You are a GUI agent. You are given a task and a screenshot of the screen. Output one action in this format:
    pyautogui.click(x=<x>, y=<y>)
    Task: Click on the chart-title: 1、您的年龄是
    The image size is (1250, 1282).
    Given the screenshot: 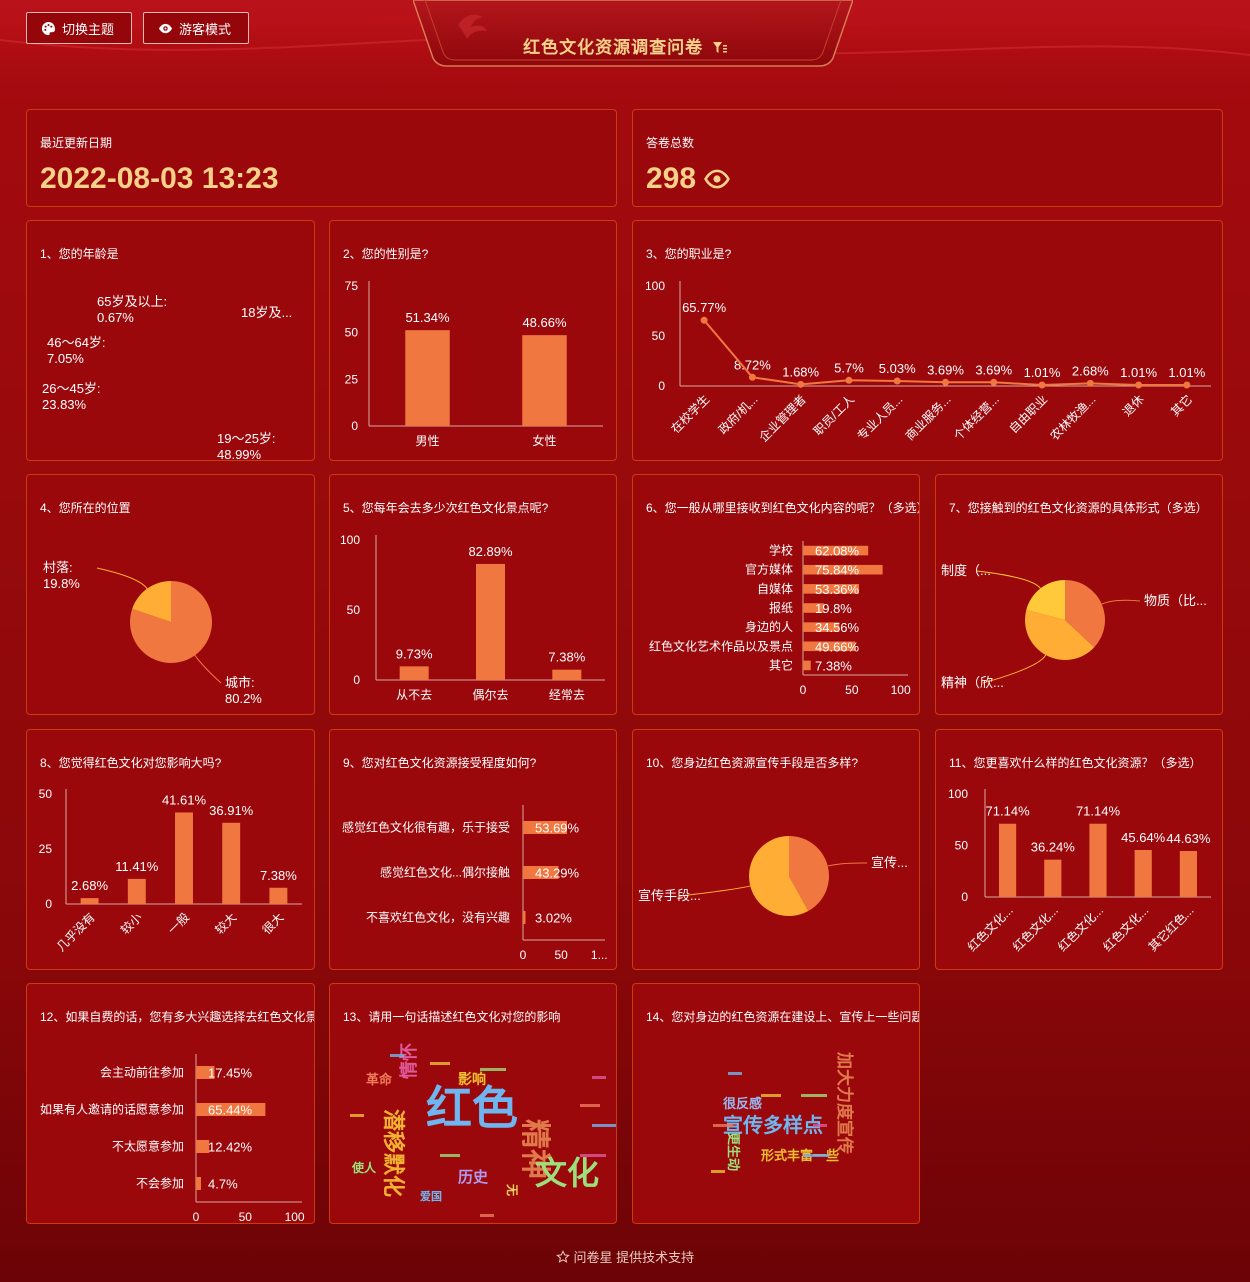 What is the action you would take?
    pyautogui.click(x=79, y=254)
    